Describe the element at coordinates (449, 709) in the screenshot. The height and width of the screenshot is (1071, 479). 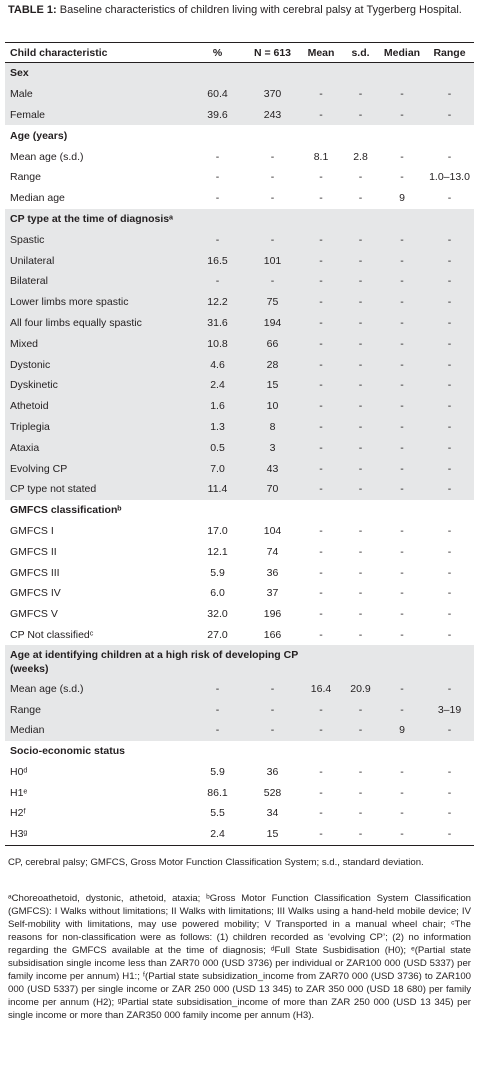
I see `cell: 3–19` at that location.